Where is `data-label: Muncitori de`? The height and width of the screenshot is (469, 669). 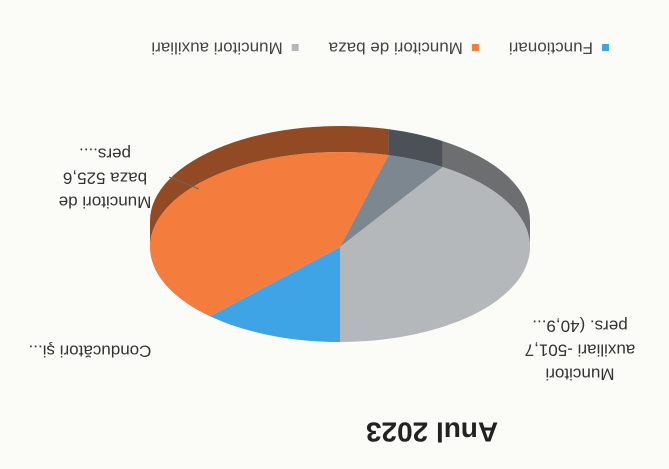 data-label: Muncitori de is located at coordinates (105, 202).